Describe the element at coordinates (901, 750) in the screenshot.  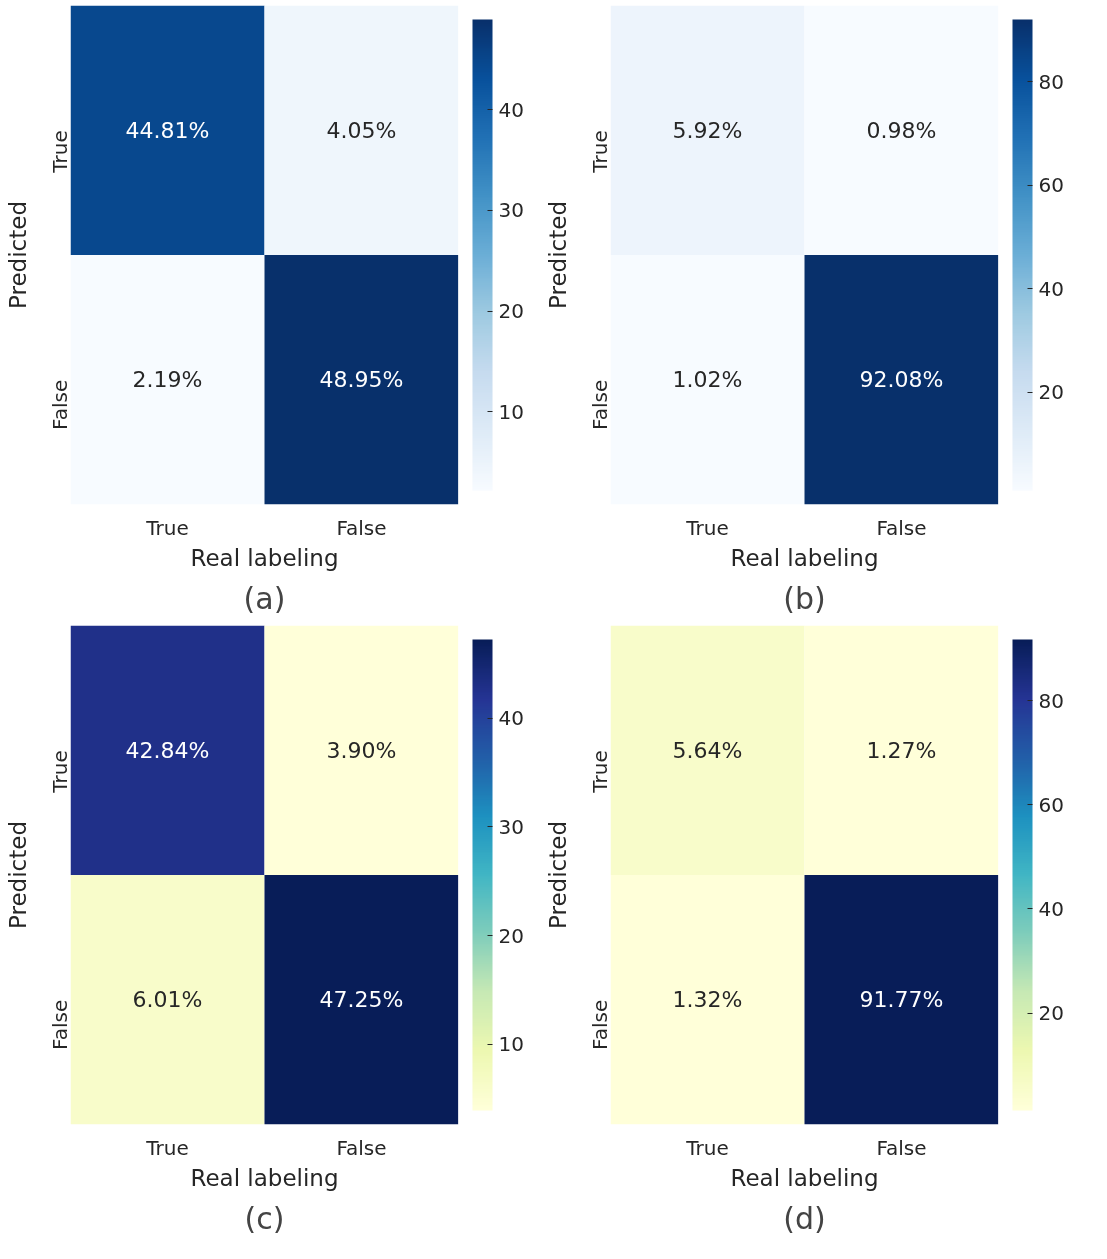
I see `data-label: 1.27%` at that location.